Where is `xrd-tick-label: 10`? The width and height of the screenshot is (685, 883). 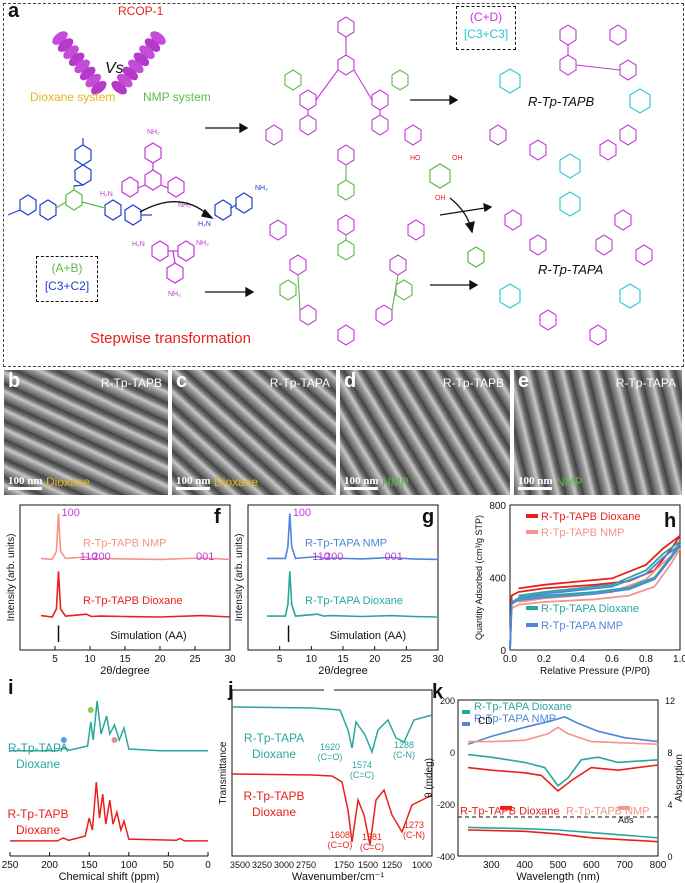
xrd-tick-label: 10 is located at coordinates (90, 659).